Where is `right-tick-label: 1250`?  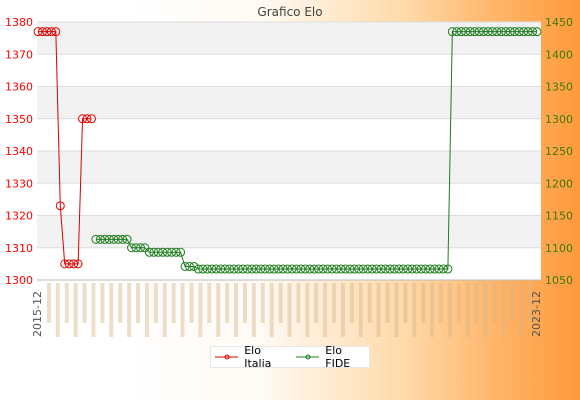
right-tick-label: 1250 is located at coordinates (559, 151).